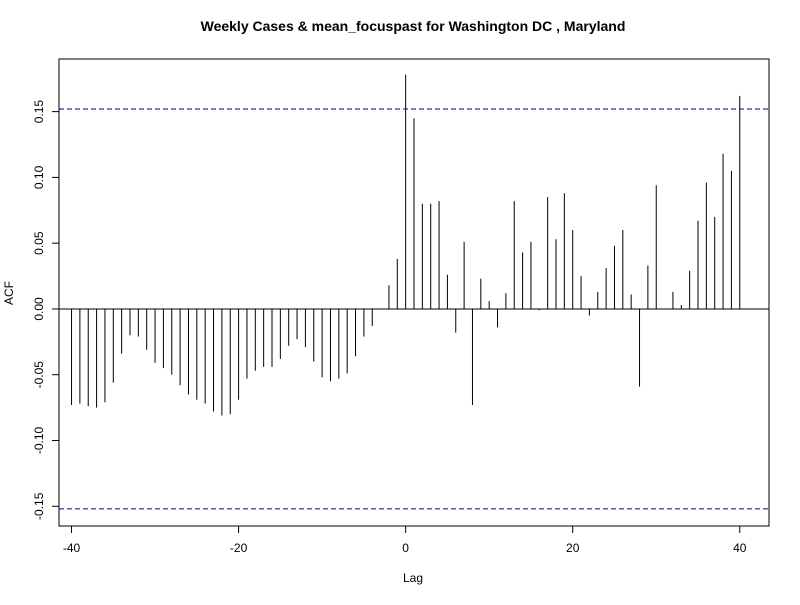 The image size is (800, 605). I want to click on y-tick-label: 0.15, so click(39, 112).